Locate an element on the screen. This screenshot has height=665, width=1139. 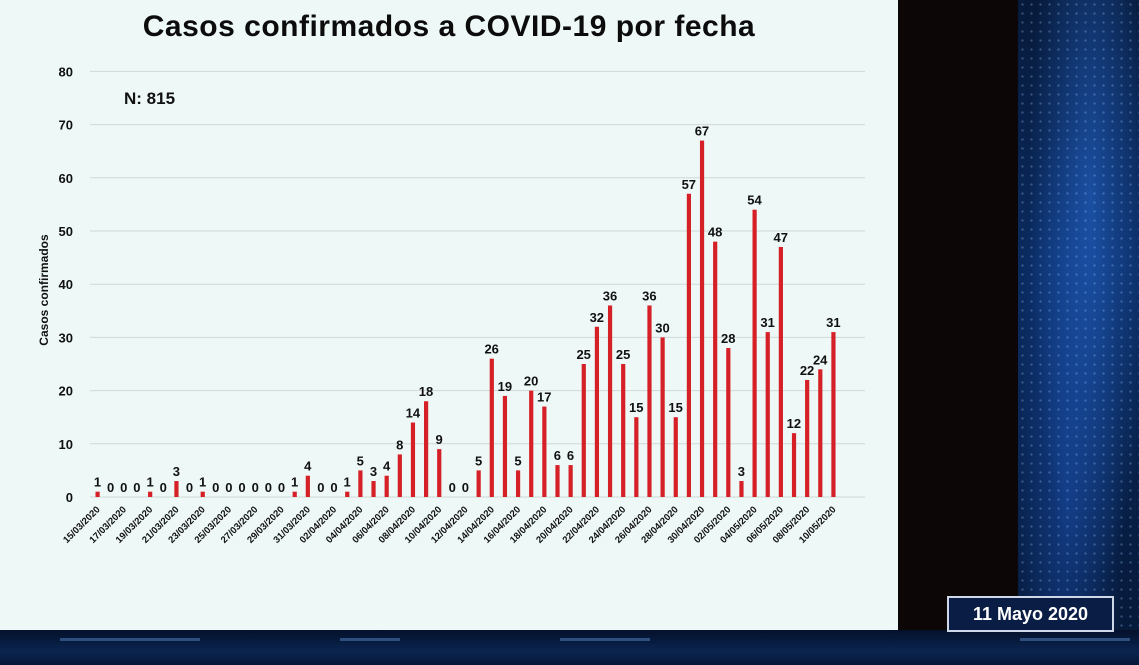
value-label: 24 is located at coordinates (820, 359).